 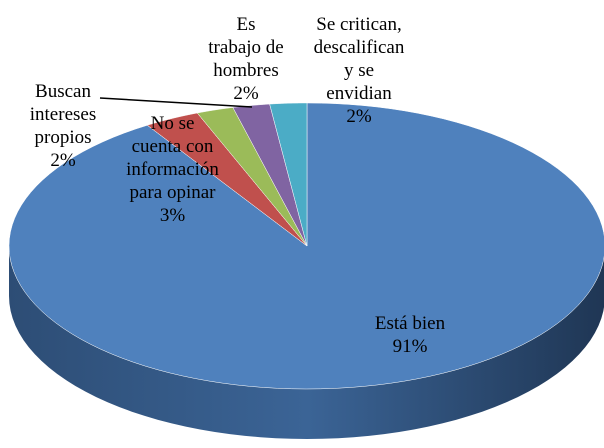 I want to click on category-label: Es trabajo de hombres, so click(x=246, y=47).